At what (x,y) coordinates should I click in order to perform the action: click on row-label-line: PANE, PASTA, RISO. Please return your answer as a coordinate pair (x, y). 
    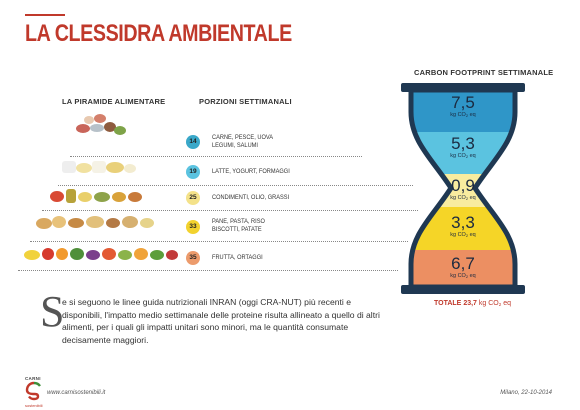
    Looking at the image, I should click on (238, 221).